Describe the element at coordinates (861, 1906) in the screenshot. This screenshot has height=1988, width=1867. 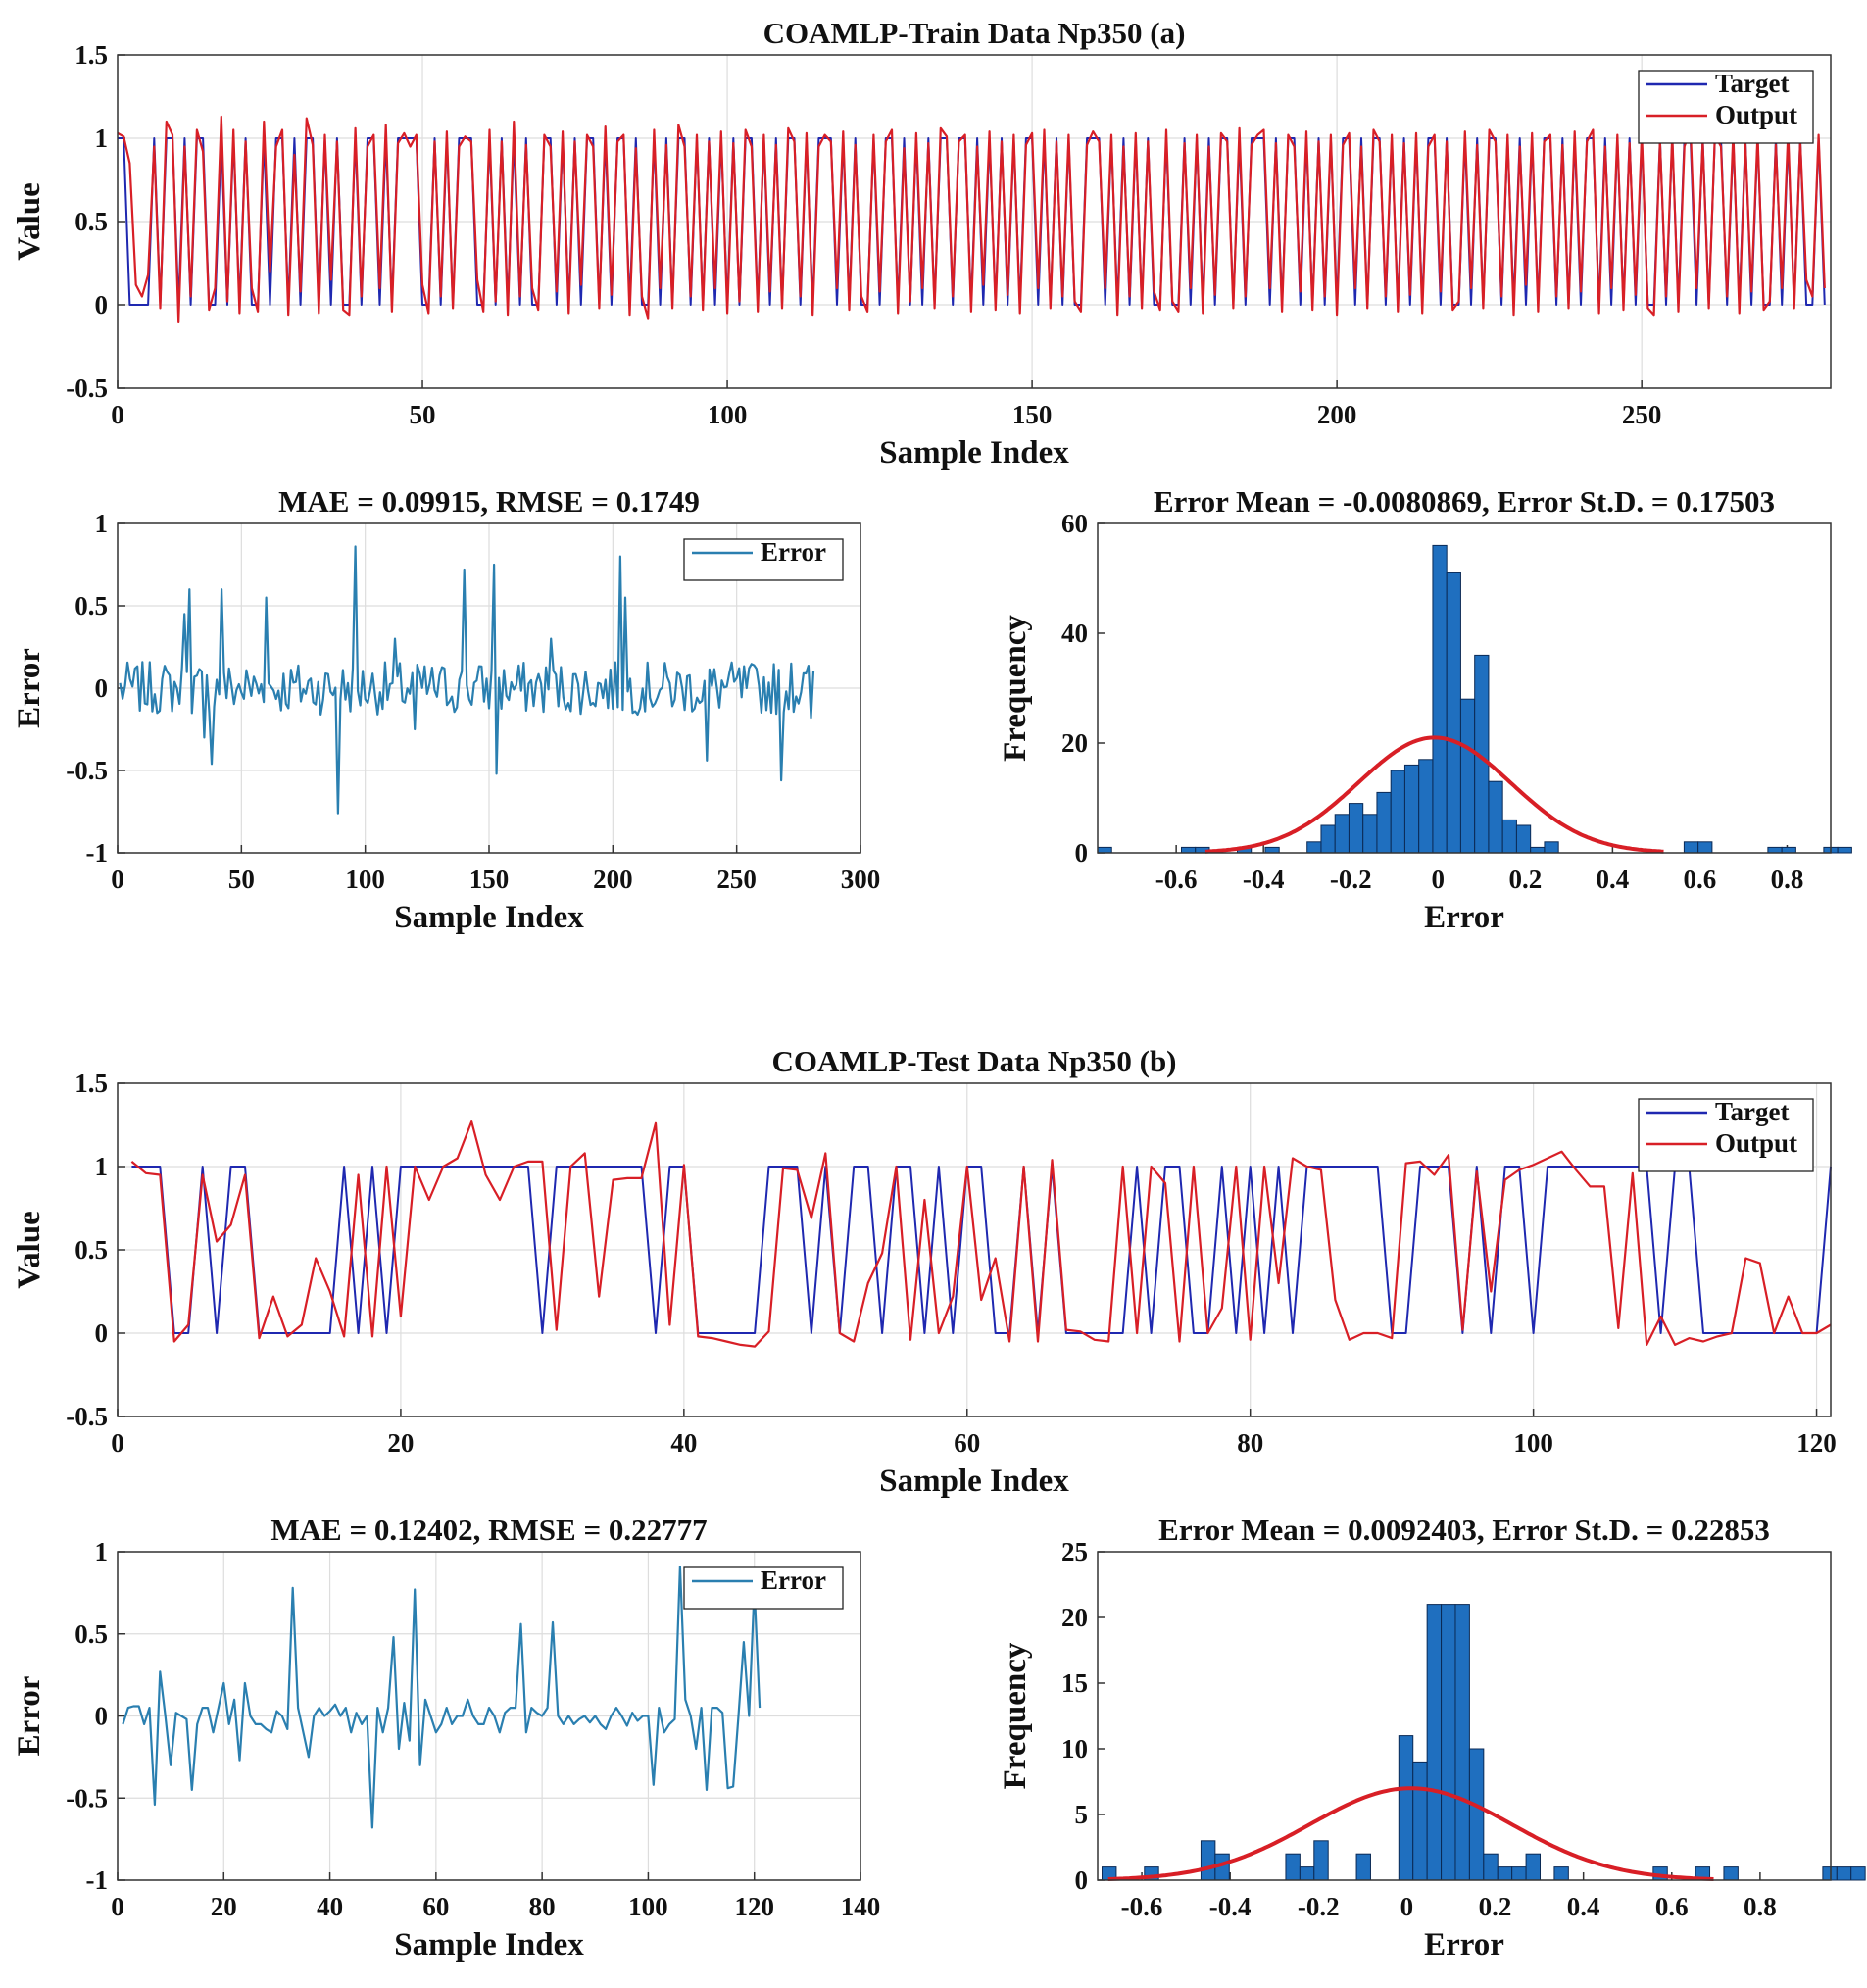
I see `x-tick-label: 140` at that location.